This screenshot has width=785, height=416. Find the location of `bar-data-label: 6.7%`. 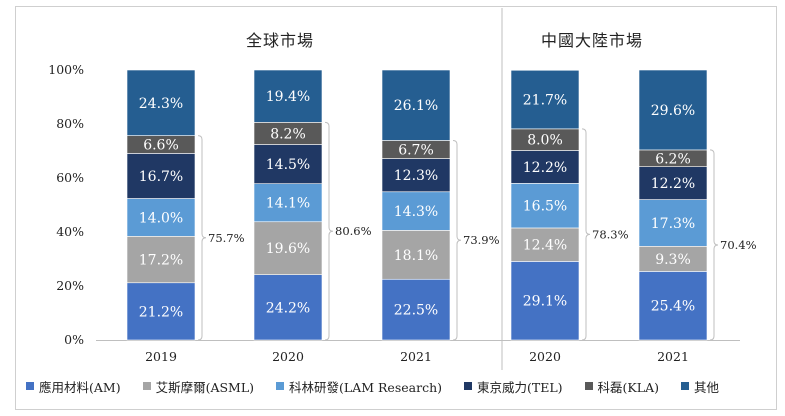

bar-data-label: 6.7% is located at coordinates (416, 151).